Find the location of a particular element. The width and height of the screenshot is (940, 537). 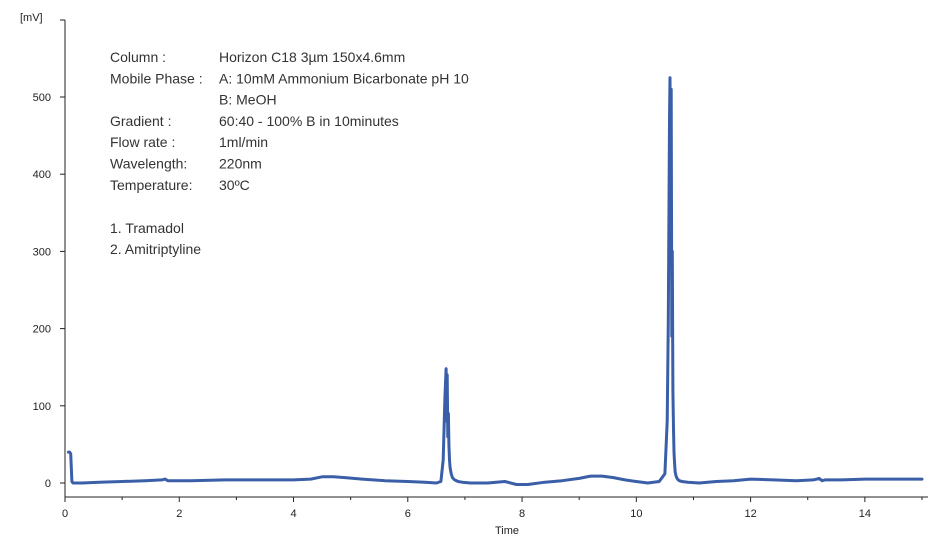

condition-label: Temperature: is located at coordinates (151, 185).